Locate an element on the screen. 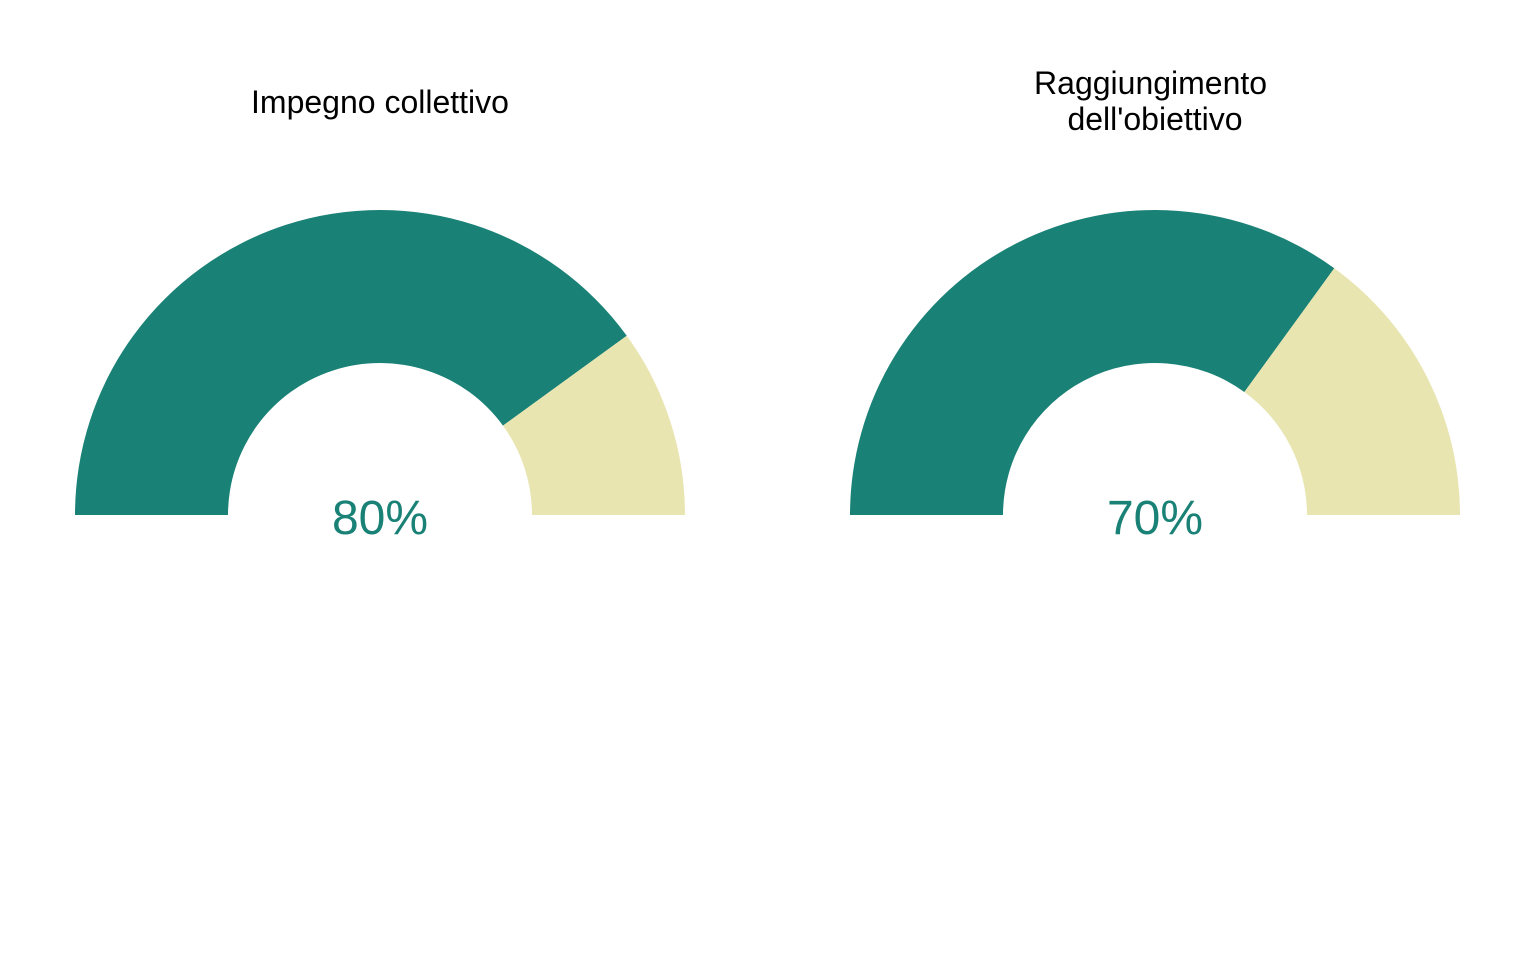 The height and width of the screenshot is (960, 1536). gauge-title: Impegno collettivo is located at coordinates (380, 102).